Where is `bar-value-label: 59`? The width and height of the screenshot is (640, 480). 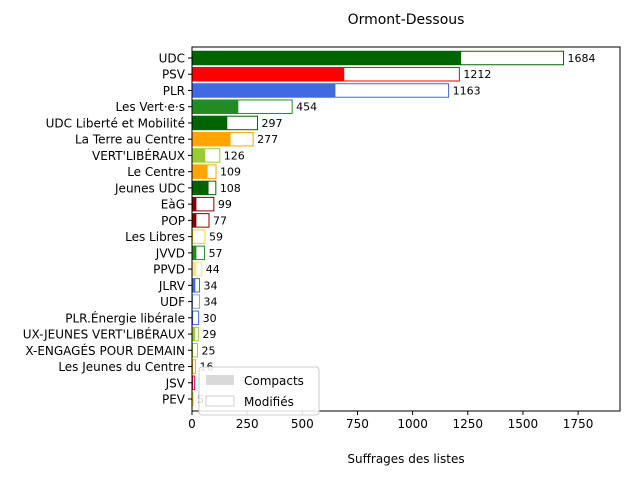
bar-value-label: 59 is located at coordinates (216, 237).